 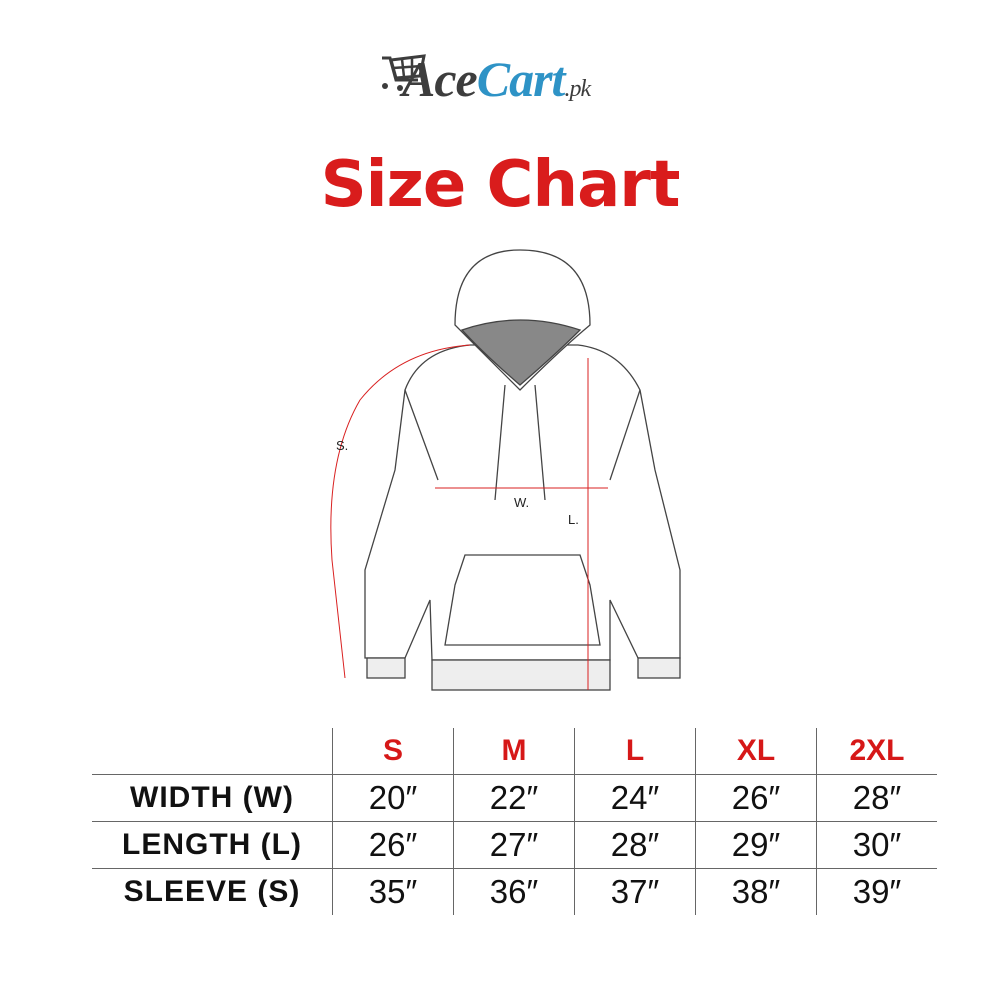 I want to click on size-xl: XL, so click(x=756, y=751).